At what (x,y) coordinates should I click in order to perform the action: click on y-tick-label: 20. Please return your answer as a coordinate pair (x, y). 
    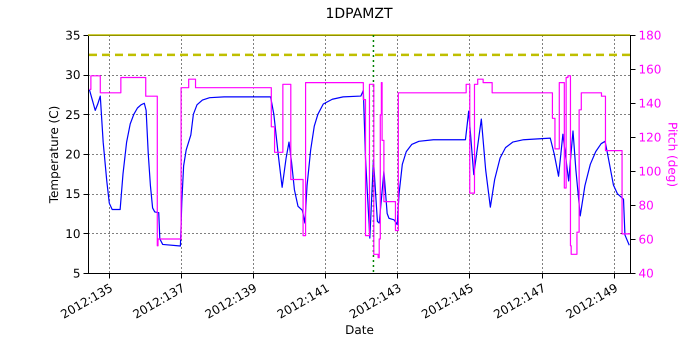
    Looking at the image, I should click on (72, 155).